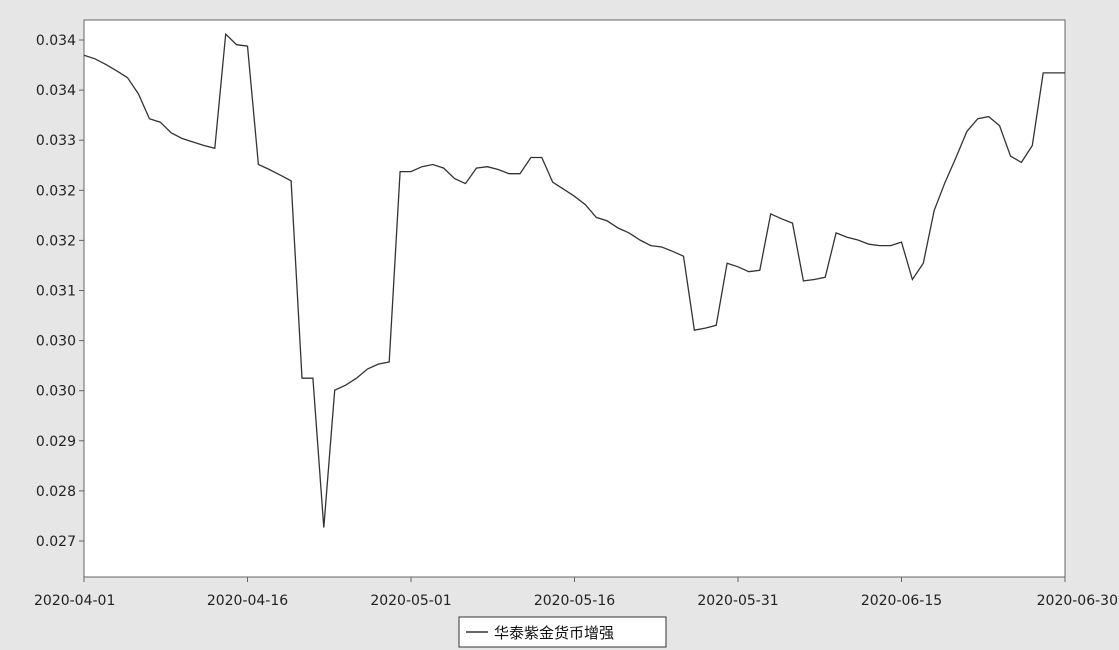  I want to click on legend-label: 华泰紫金货币增强, so click(554, 633).